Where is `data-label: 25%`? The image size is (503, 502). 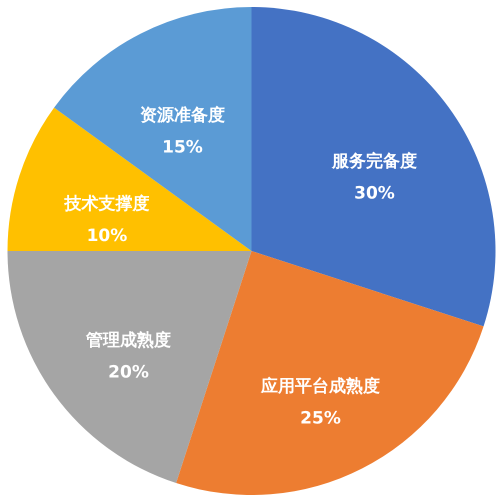
data-label: 25% is located at coordinates (320, 418).